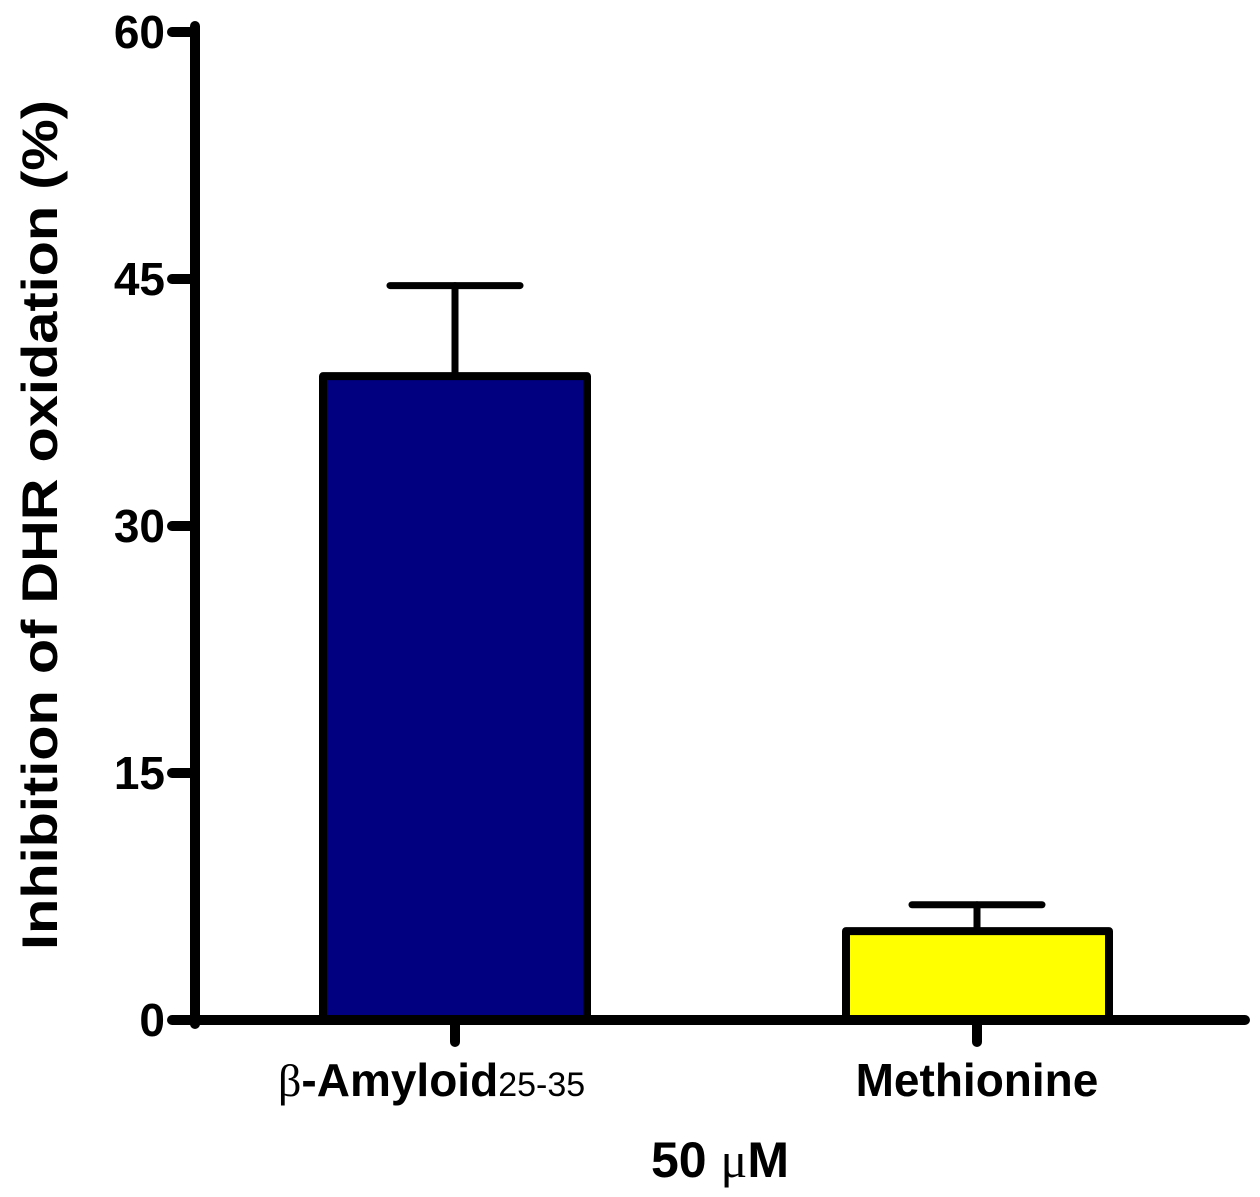 This screenshot has height=1197, width=1260. Describe the element at coordinates (455, 698) in the screenshot. I see `bar-beta-amyloid` at that location.